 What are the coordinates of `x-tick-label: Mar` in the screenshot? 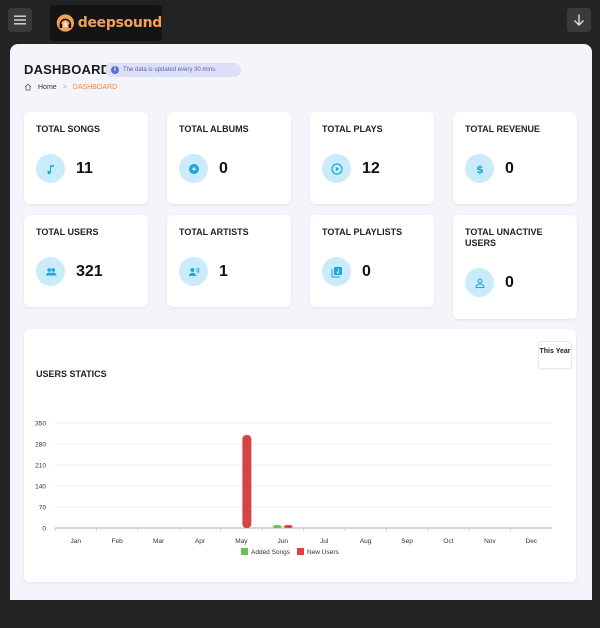 It's located at (159, 541).